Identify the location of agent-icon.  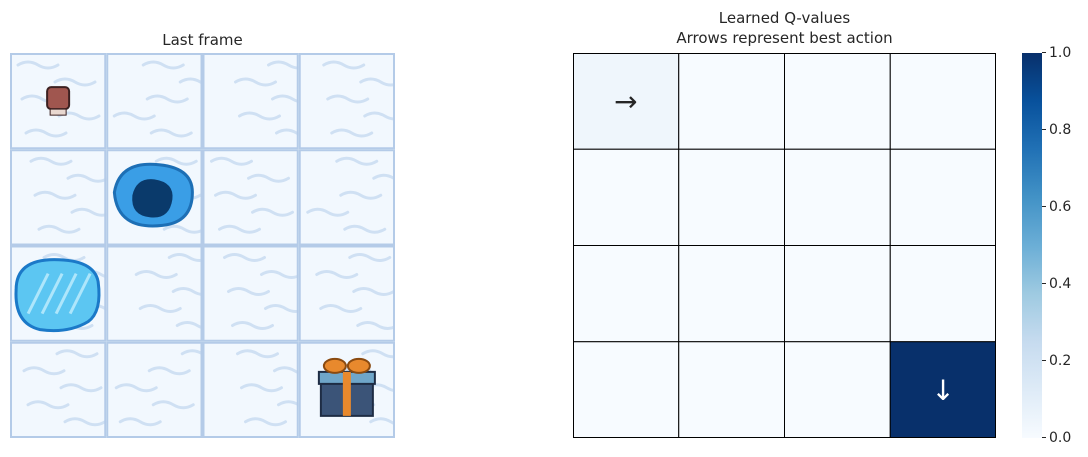
(58, 101).